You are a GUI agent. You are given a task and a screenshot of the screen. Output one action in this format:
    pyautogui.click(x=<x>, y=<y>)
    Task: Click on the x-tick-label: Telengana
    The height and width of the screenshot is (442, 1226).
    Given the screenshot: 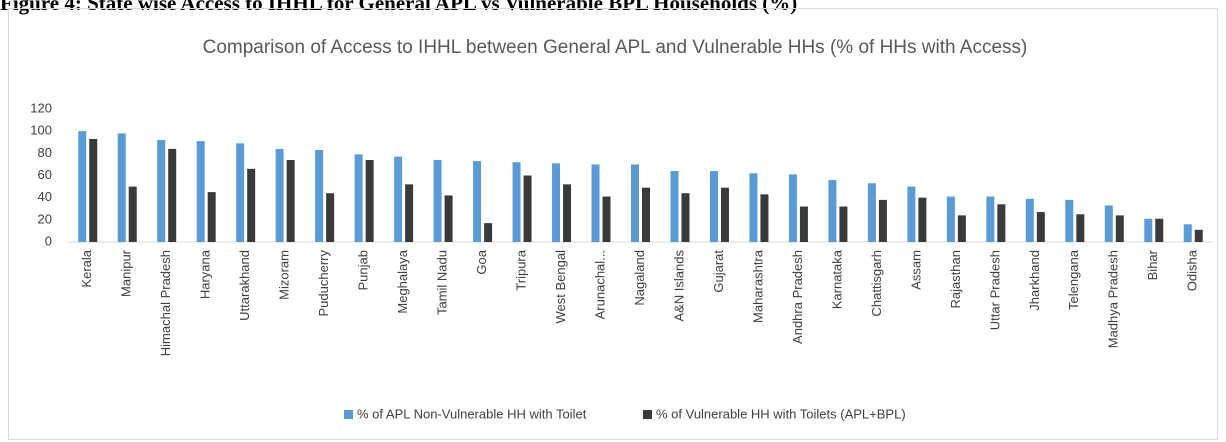 What is the action you would take?
    pyautogui.click(x=1073, y=279)
    